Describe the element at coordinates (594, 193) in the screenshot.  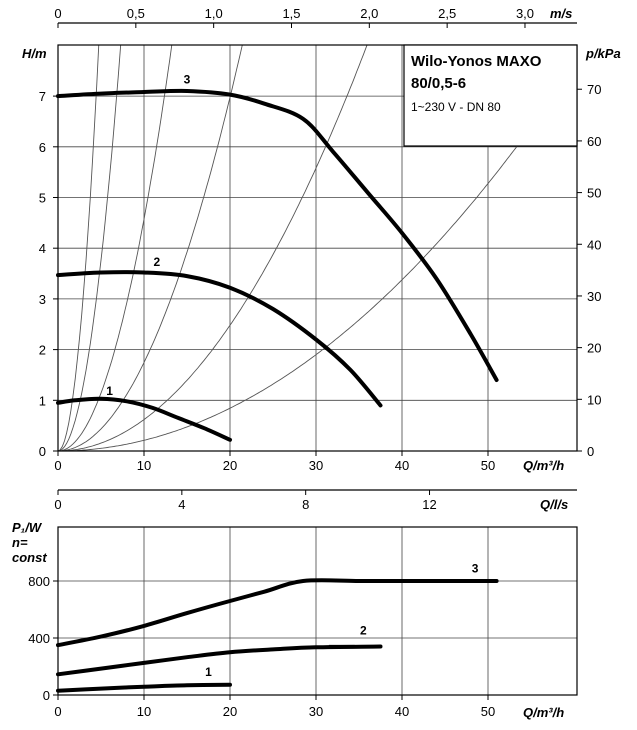
I see `upper-y2-tick-label: 50` at that location.